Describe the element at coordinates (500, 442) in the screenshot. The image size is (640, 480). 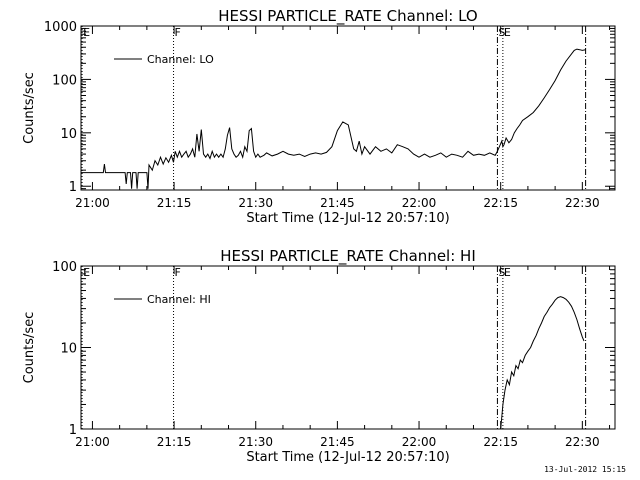
I see `chart-2-x-tick-label: 22:15` at that location.